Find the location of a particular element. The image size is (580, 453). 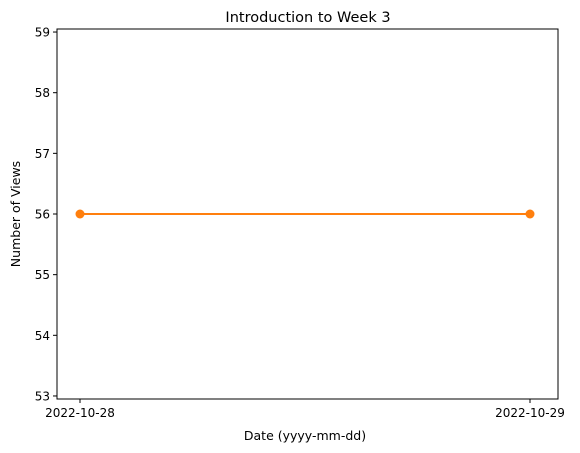

y-tick-label: 54 is located at coordinates (42, 336).